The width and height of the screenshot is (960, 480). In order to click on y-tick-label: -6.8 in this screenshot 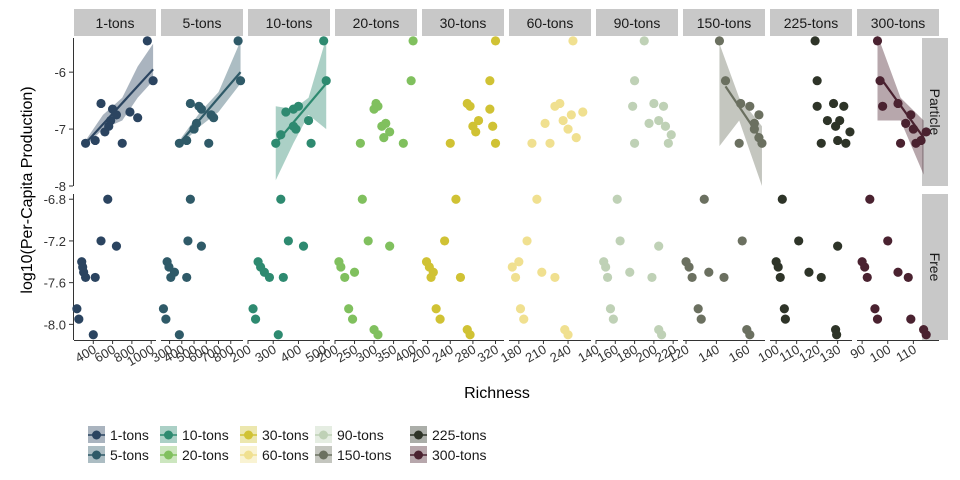, I will do `click(55, 199)`.